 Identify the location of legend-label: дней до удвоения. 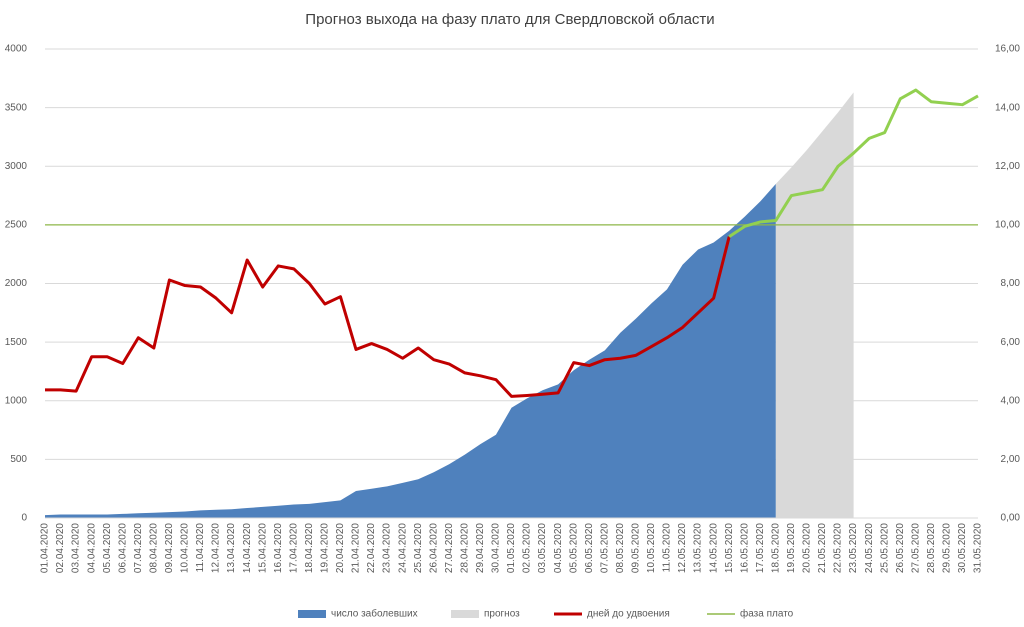
(628, 614).